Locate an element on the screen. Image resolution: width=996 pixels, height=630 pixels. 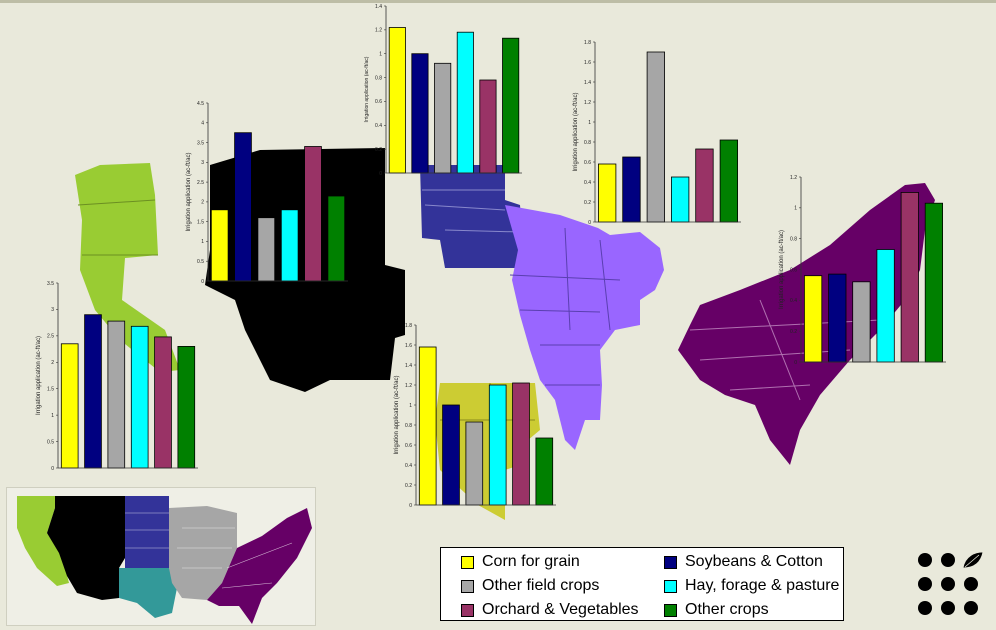
region-pacific is located at coordinates (127, 267).